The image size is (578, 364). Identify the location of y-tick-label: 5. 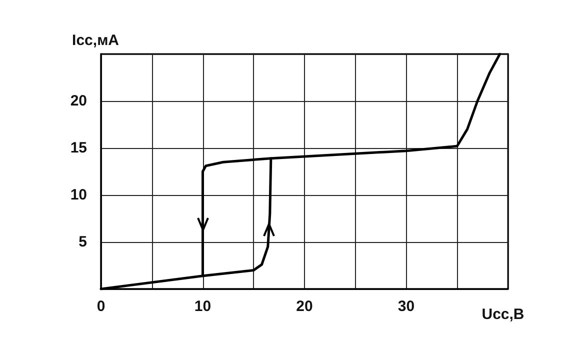
(82, 242).